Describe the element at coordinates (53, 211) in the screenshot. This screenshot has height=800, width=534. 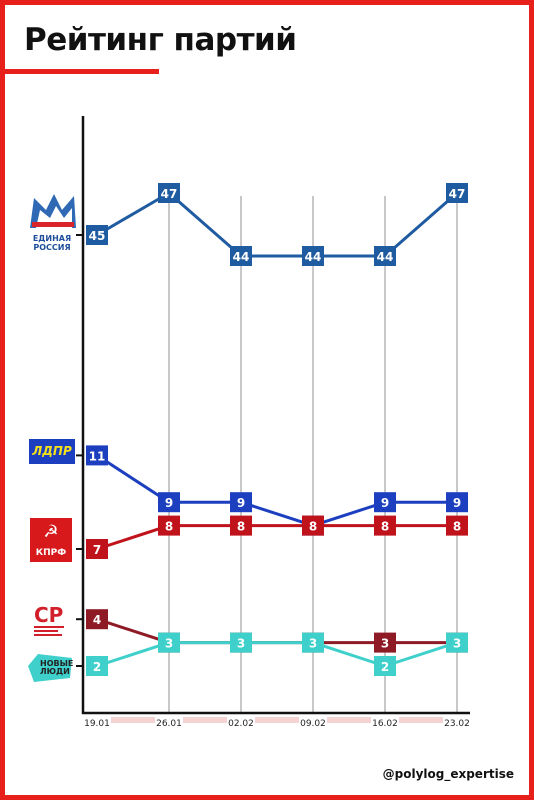
I see `bear-icon` at that location.